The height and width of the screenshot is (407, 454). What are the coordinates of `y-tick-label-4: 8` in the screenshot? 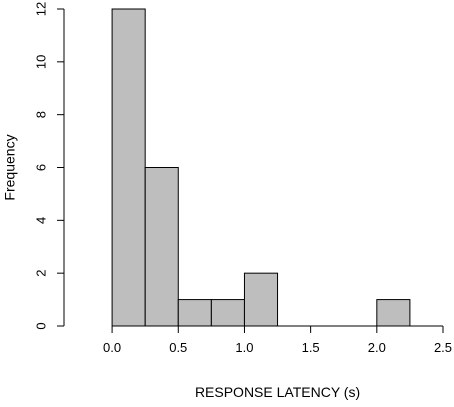 It's located at (40, 114).